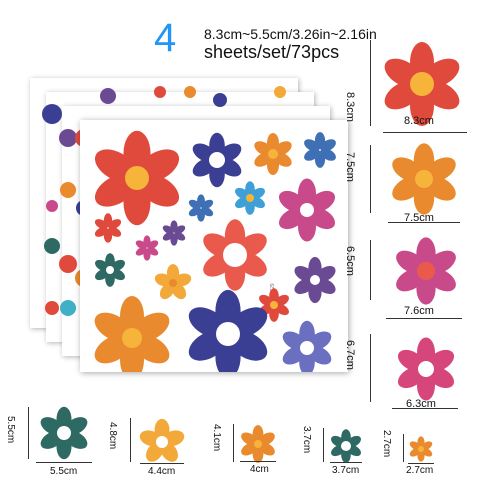 The width and height of the screenshot is (485, 500). Describe the element at coordinates (350, 355) in the screenshot. I see `sample-4-height: 6.7cm` at that location.